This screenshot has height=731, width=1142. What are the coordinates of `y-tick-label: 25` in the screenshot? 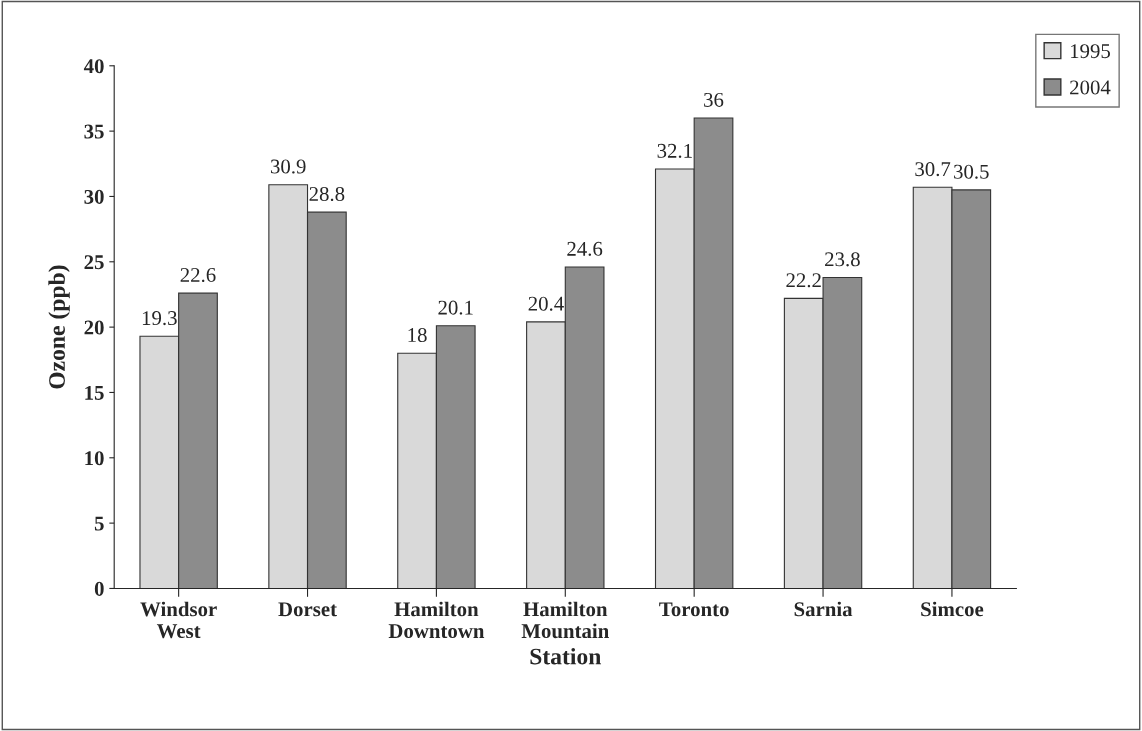 It's located at (94, 262).